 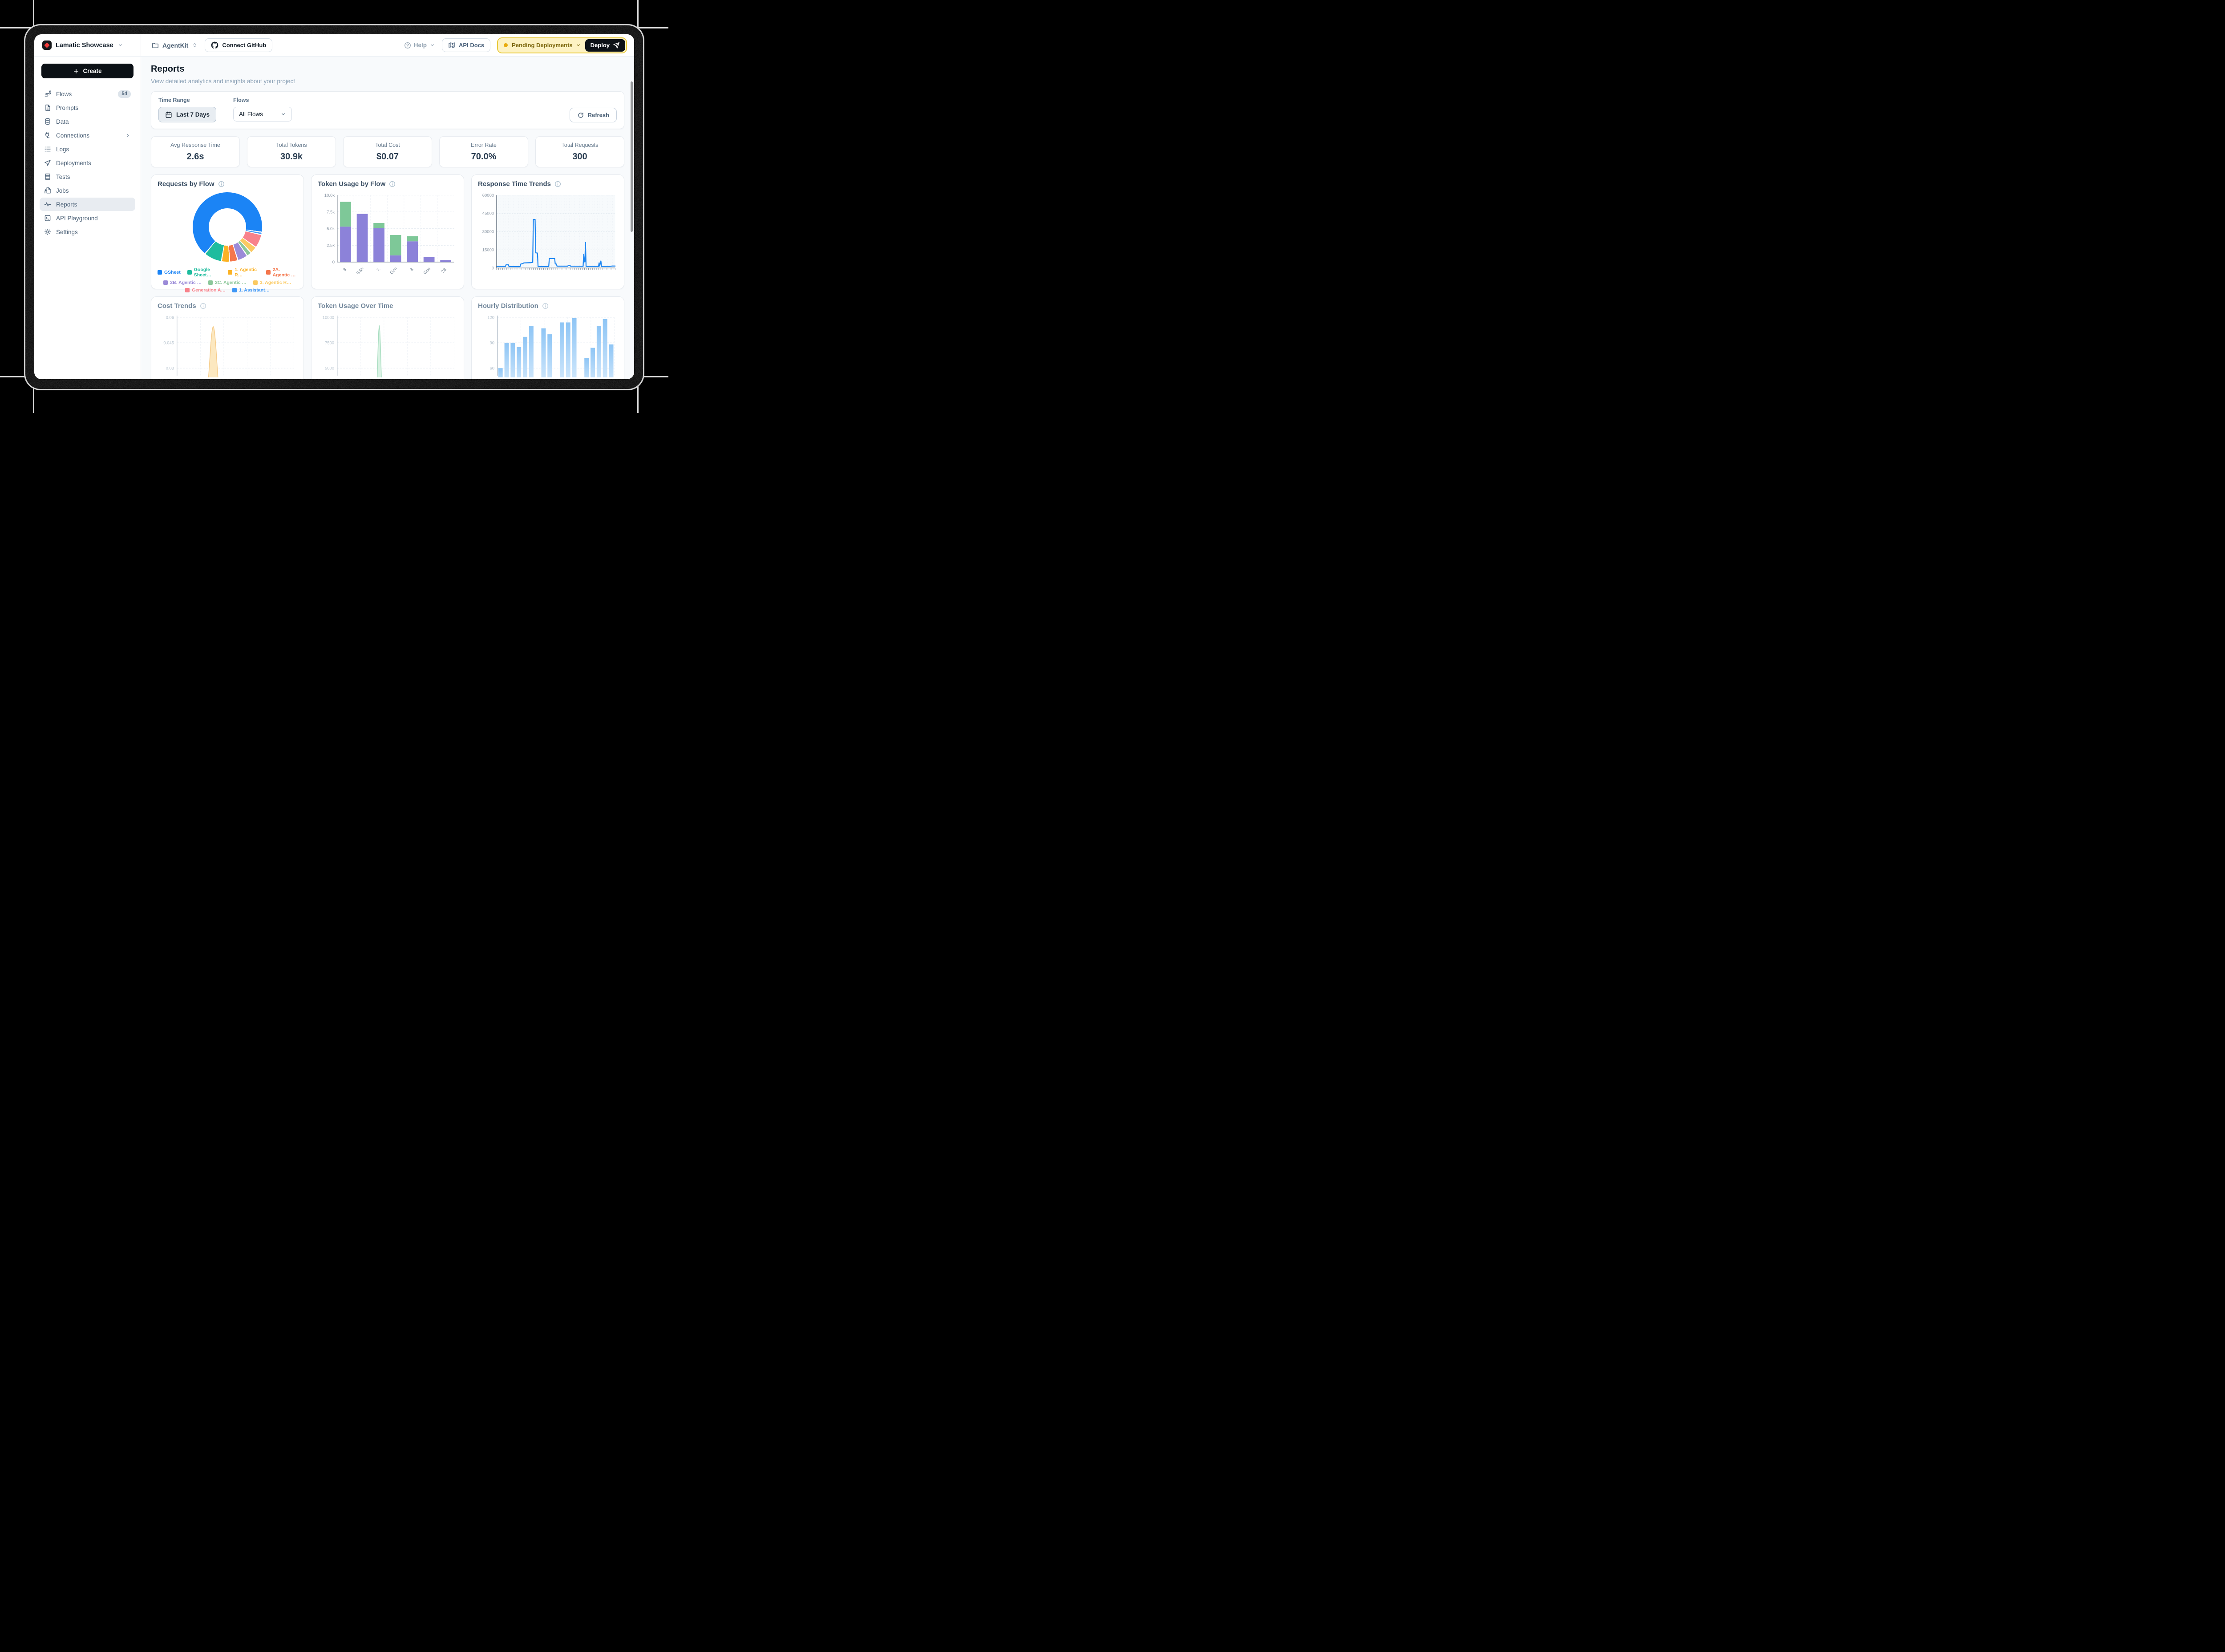 What do you see at coordinates (466, 45) in the screenshot?
I see `api-docs-button: API Docs` at bounding box center [466, 45].